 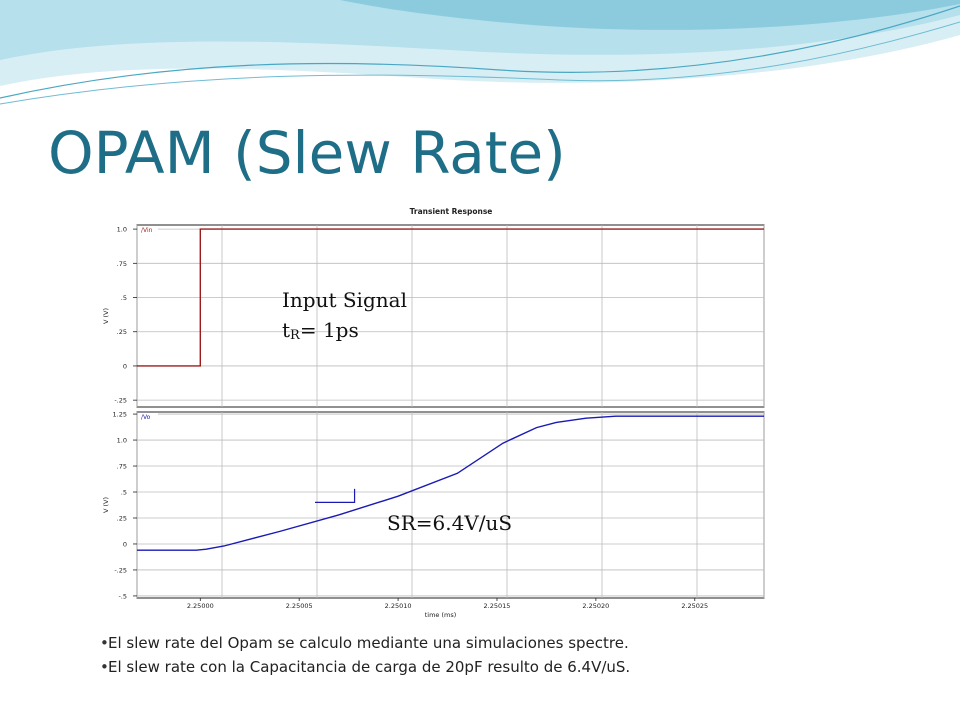 What do you see at coordinates (694, 606) in the screenshot?
I see `x-tick-label: 2.25025` at bounding box center [694, 606].